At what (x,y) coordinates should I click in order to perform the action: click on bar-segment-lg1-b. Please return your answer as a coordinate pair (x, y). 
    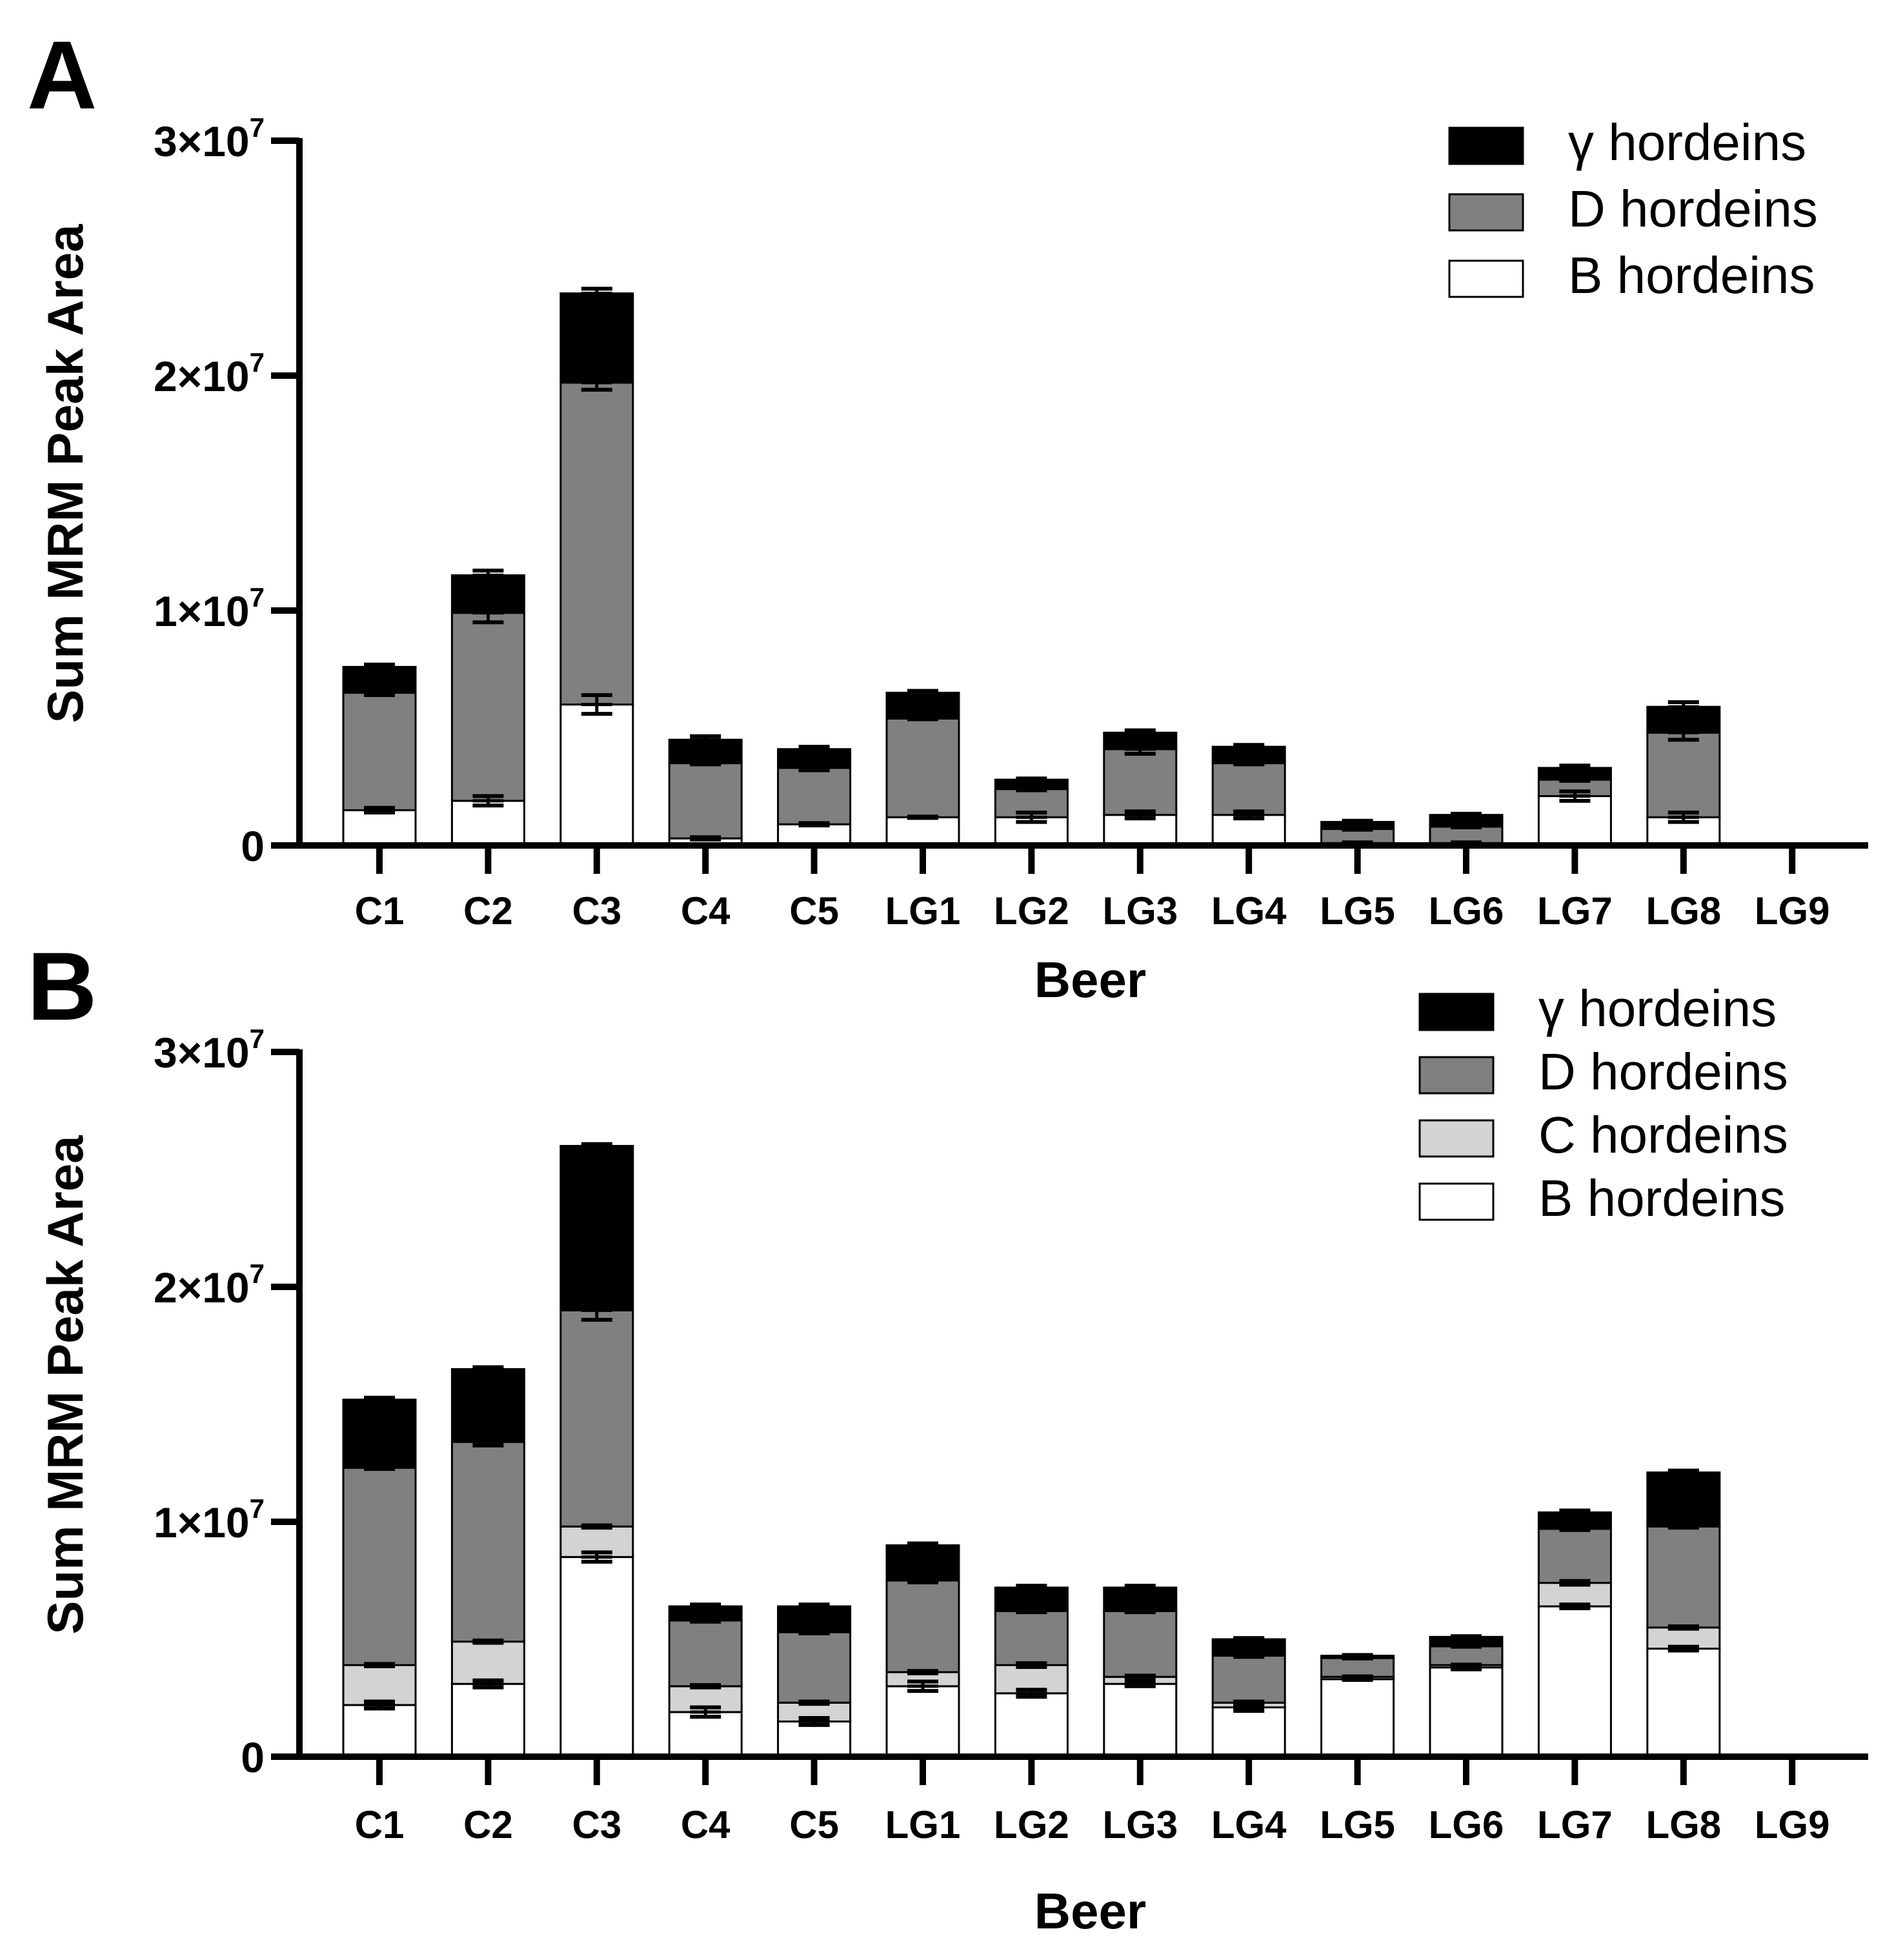
    Looking at the image, I should click on (922, 1722).